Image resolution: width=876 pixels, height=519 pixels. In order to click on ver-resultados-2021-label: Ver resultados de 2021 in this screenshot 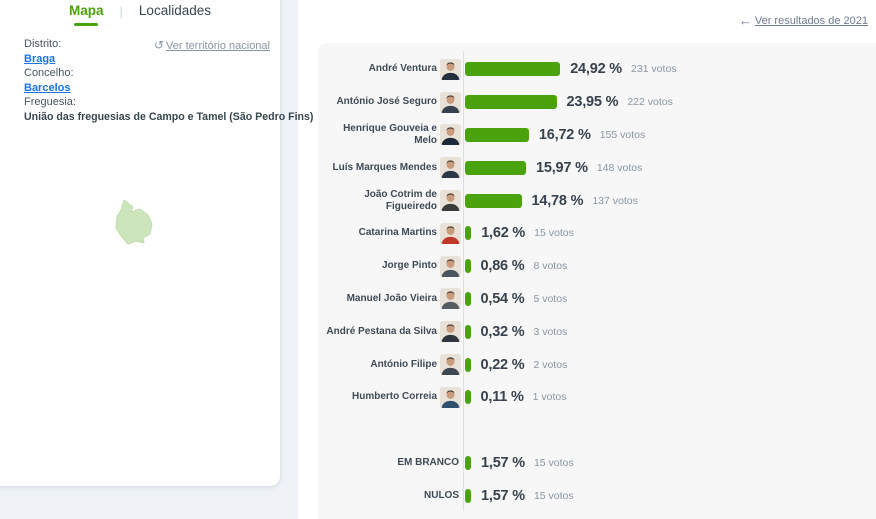, I will do `click(811, 21)`.